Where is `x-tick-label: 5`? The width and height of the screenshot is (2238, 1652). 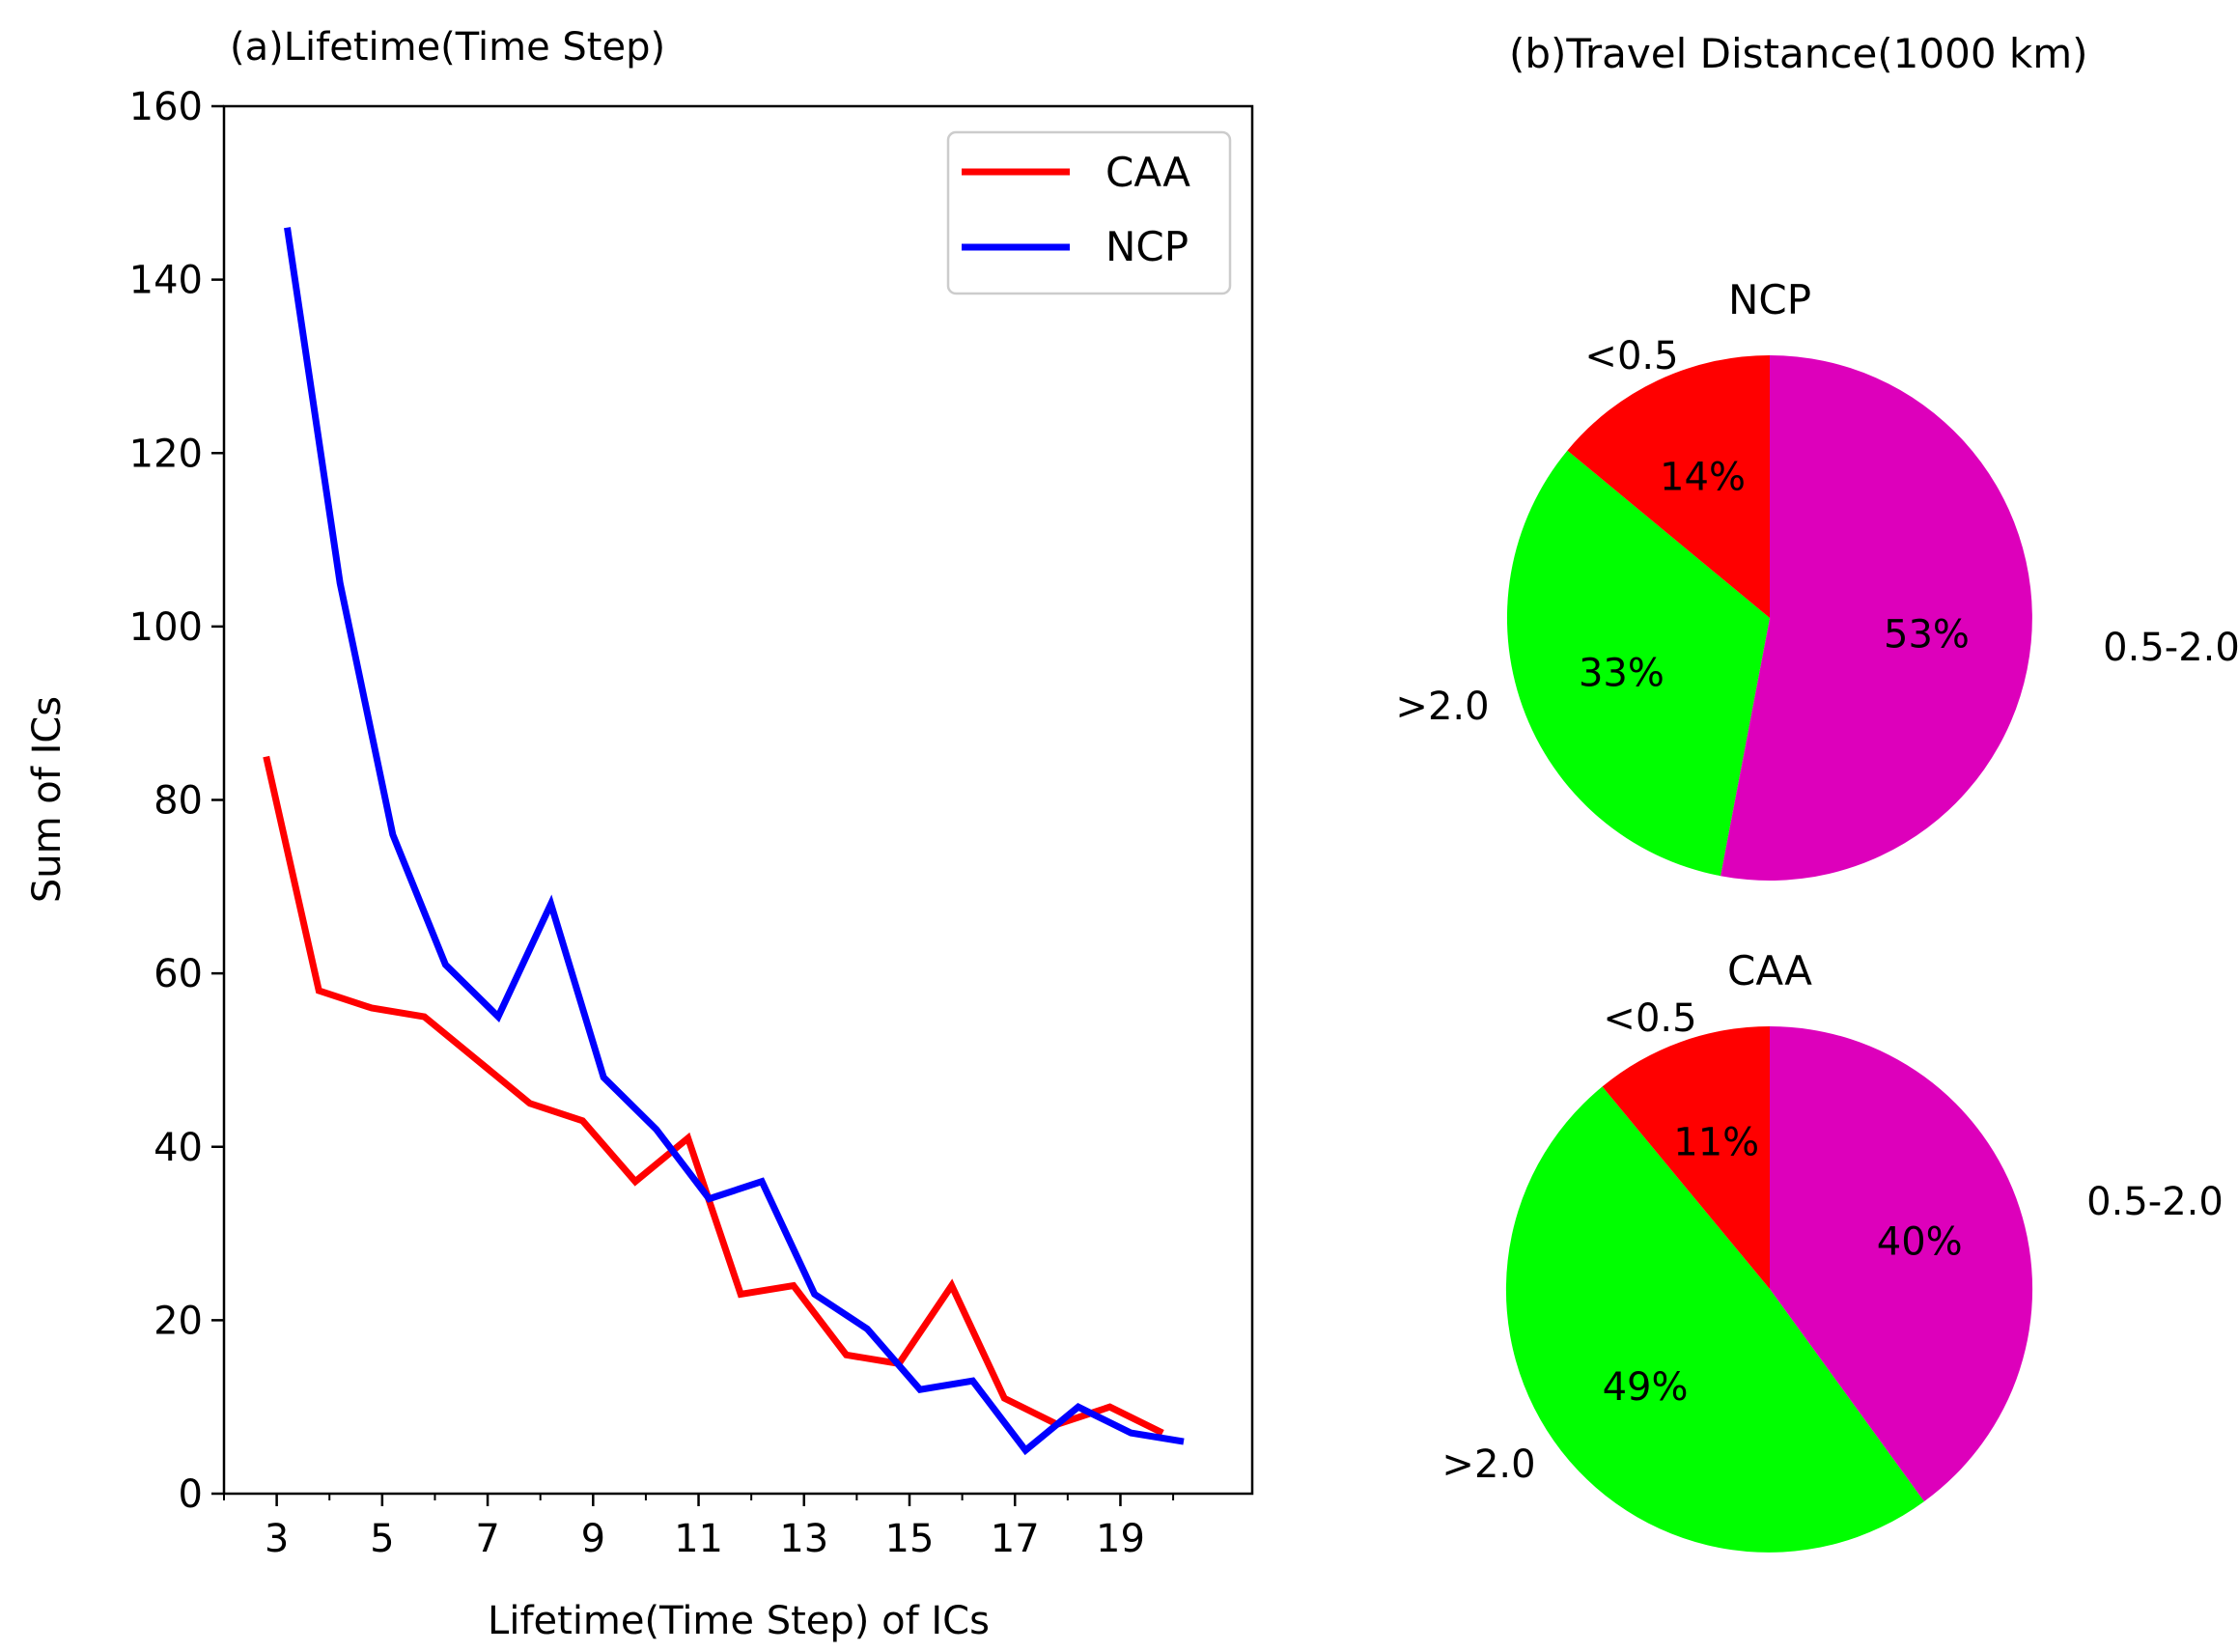
x-tick-label: 5 is located at coordinates (382, 1539).